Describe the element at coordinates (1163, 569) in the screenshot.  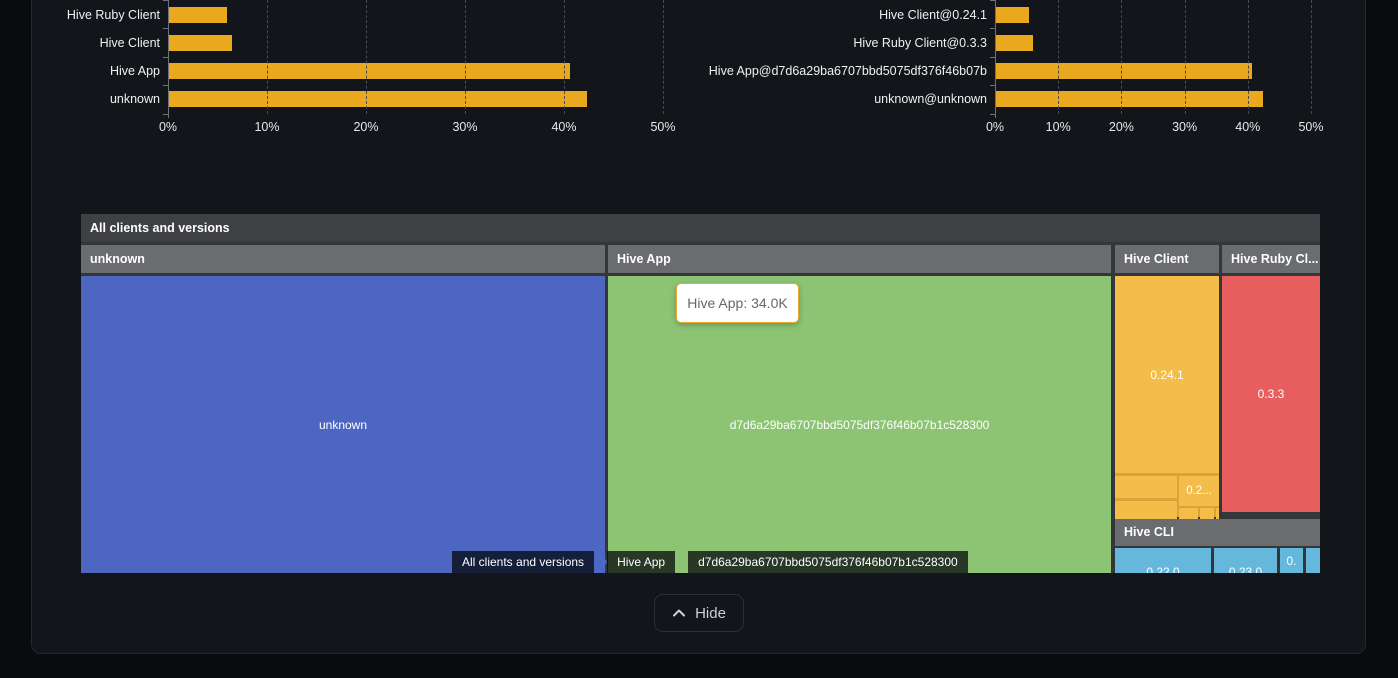
I see `treemap-cell-label: 0.22.0` at that location.